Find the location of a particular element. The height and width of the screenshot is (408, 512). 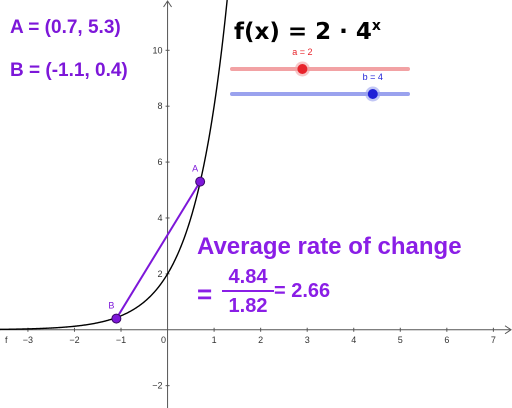

points: AB is located at coordinates (157, 244).